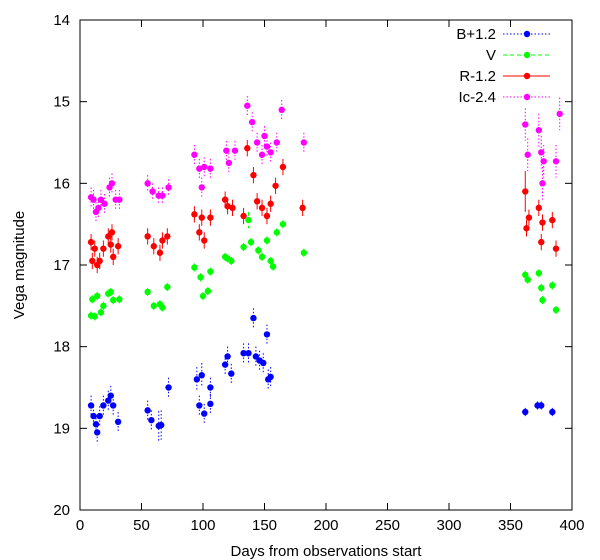 The height and width of the screenshot is (560, 600). What do you see at coordinates (61, 265) in the screenshot?
I see `y-tick-label: 17` at bounding box center [61, 265].